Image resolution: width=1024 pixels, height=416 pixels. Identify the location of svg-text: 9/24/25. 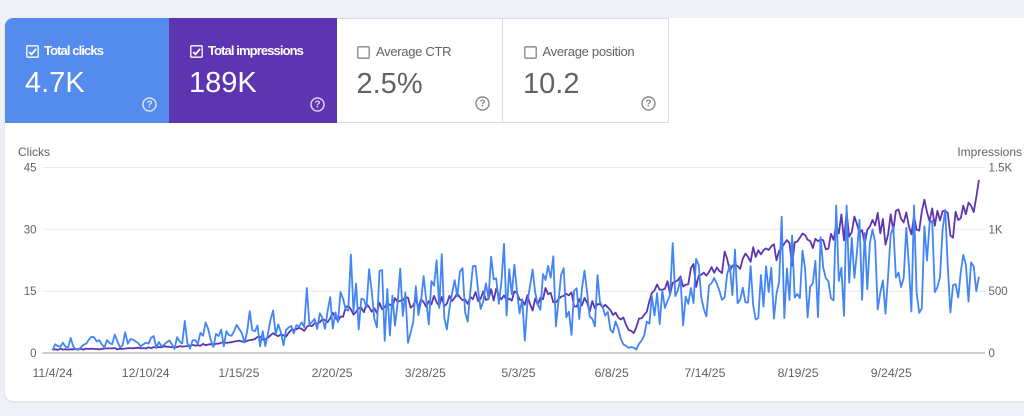
(891, 373).